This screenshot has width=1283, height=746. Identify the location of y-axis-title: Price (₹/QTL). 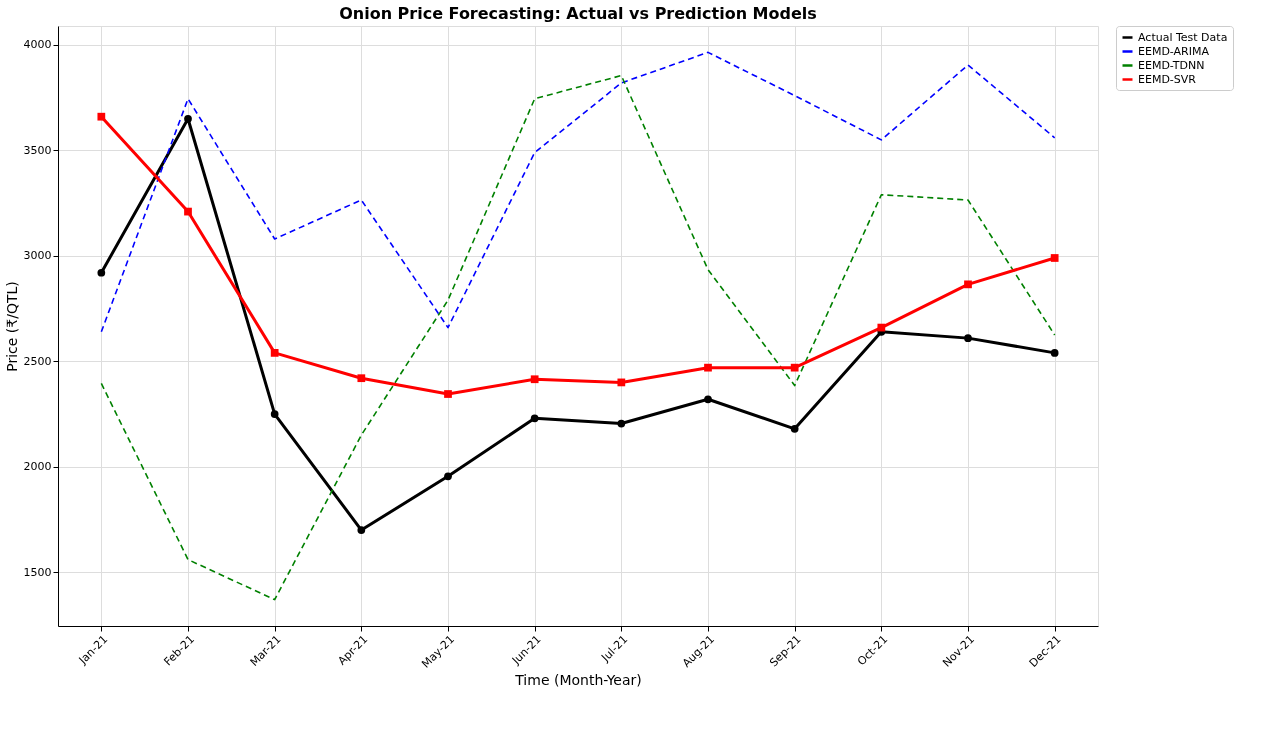
(11, 326).